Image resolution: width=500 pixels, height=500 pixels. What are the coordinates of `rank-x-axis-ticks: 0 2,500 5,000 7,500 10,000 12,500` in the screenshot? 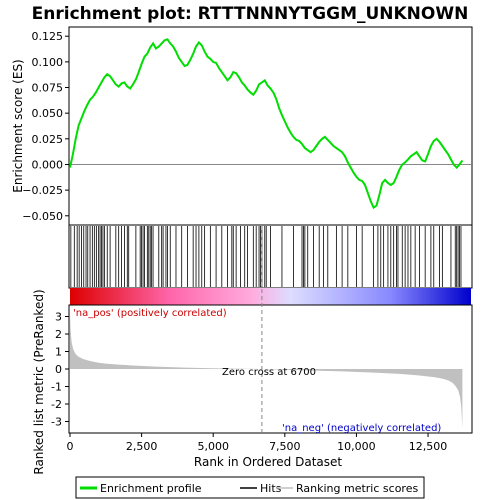 It's located at (257, 443).